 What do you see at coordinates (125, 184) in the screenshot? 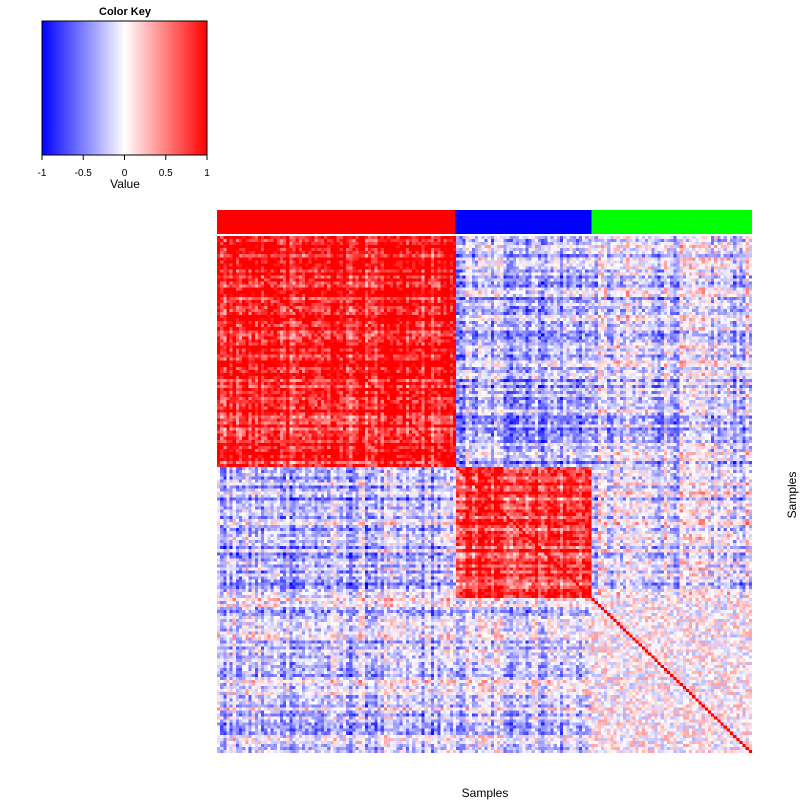
I see `color-key-label: Value` at bounding box center [125, 184].